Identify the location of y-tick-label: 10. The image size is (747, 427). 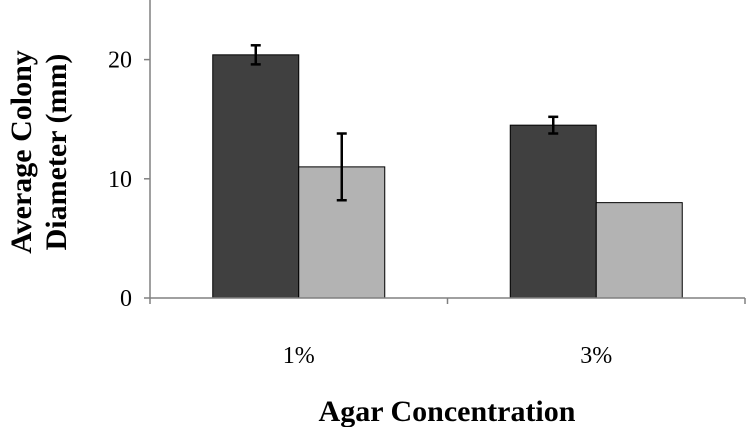
(120, 180).